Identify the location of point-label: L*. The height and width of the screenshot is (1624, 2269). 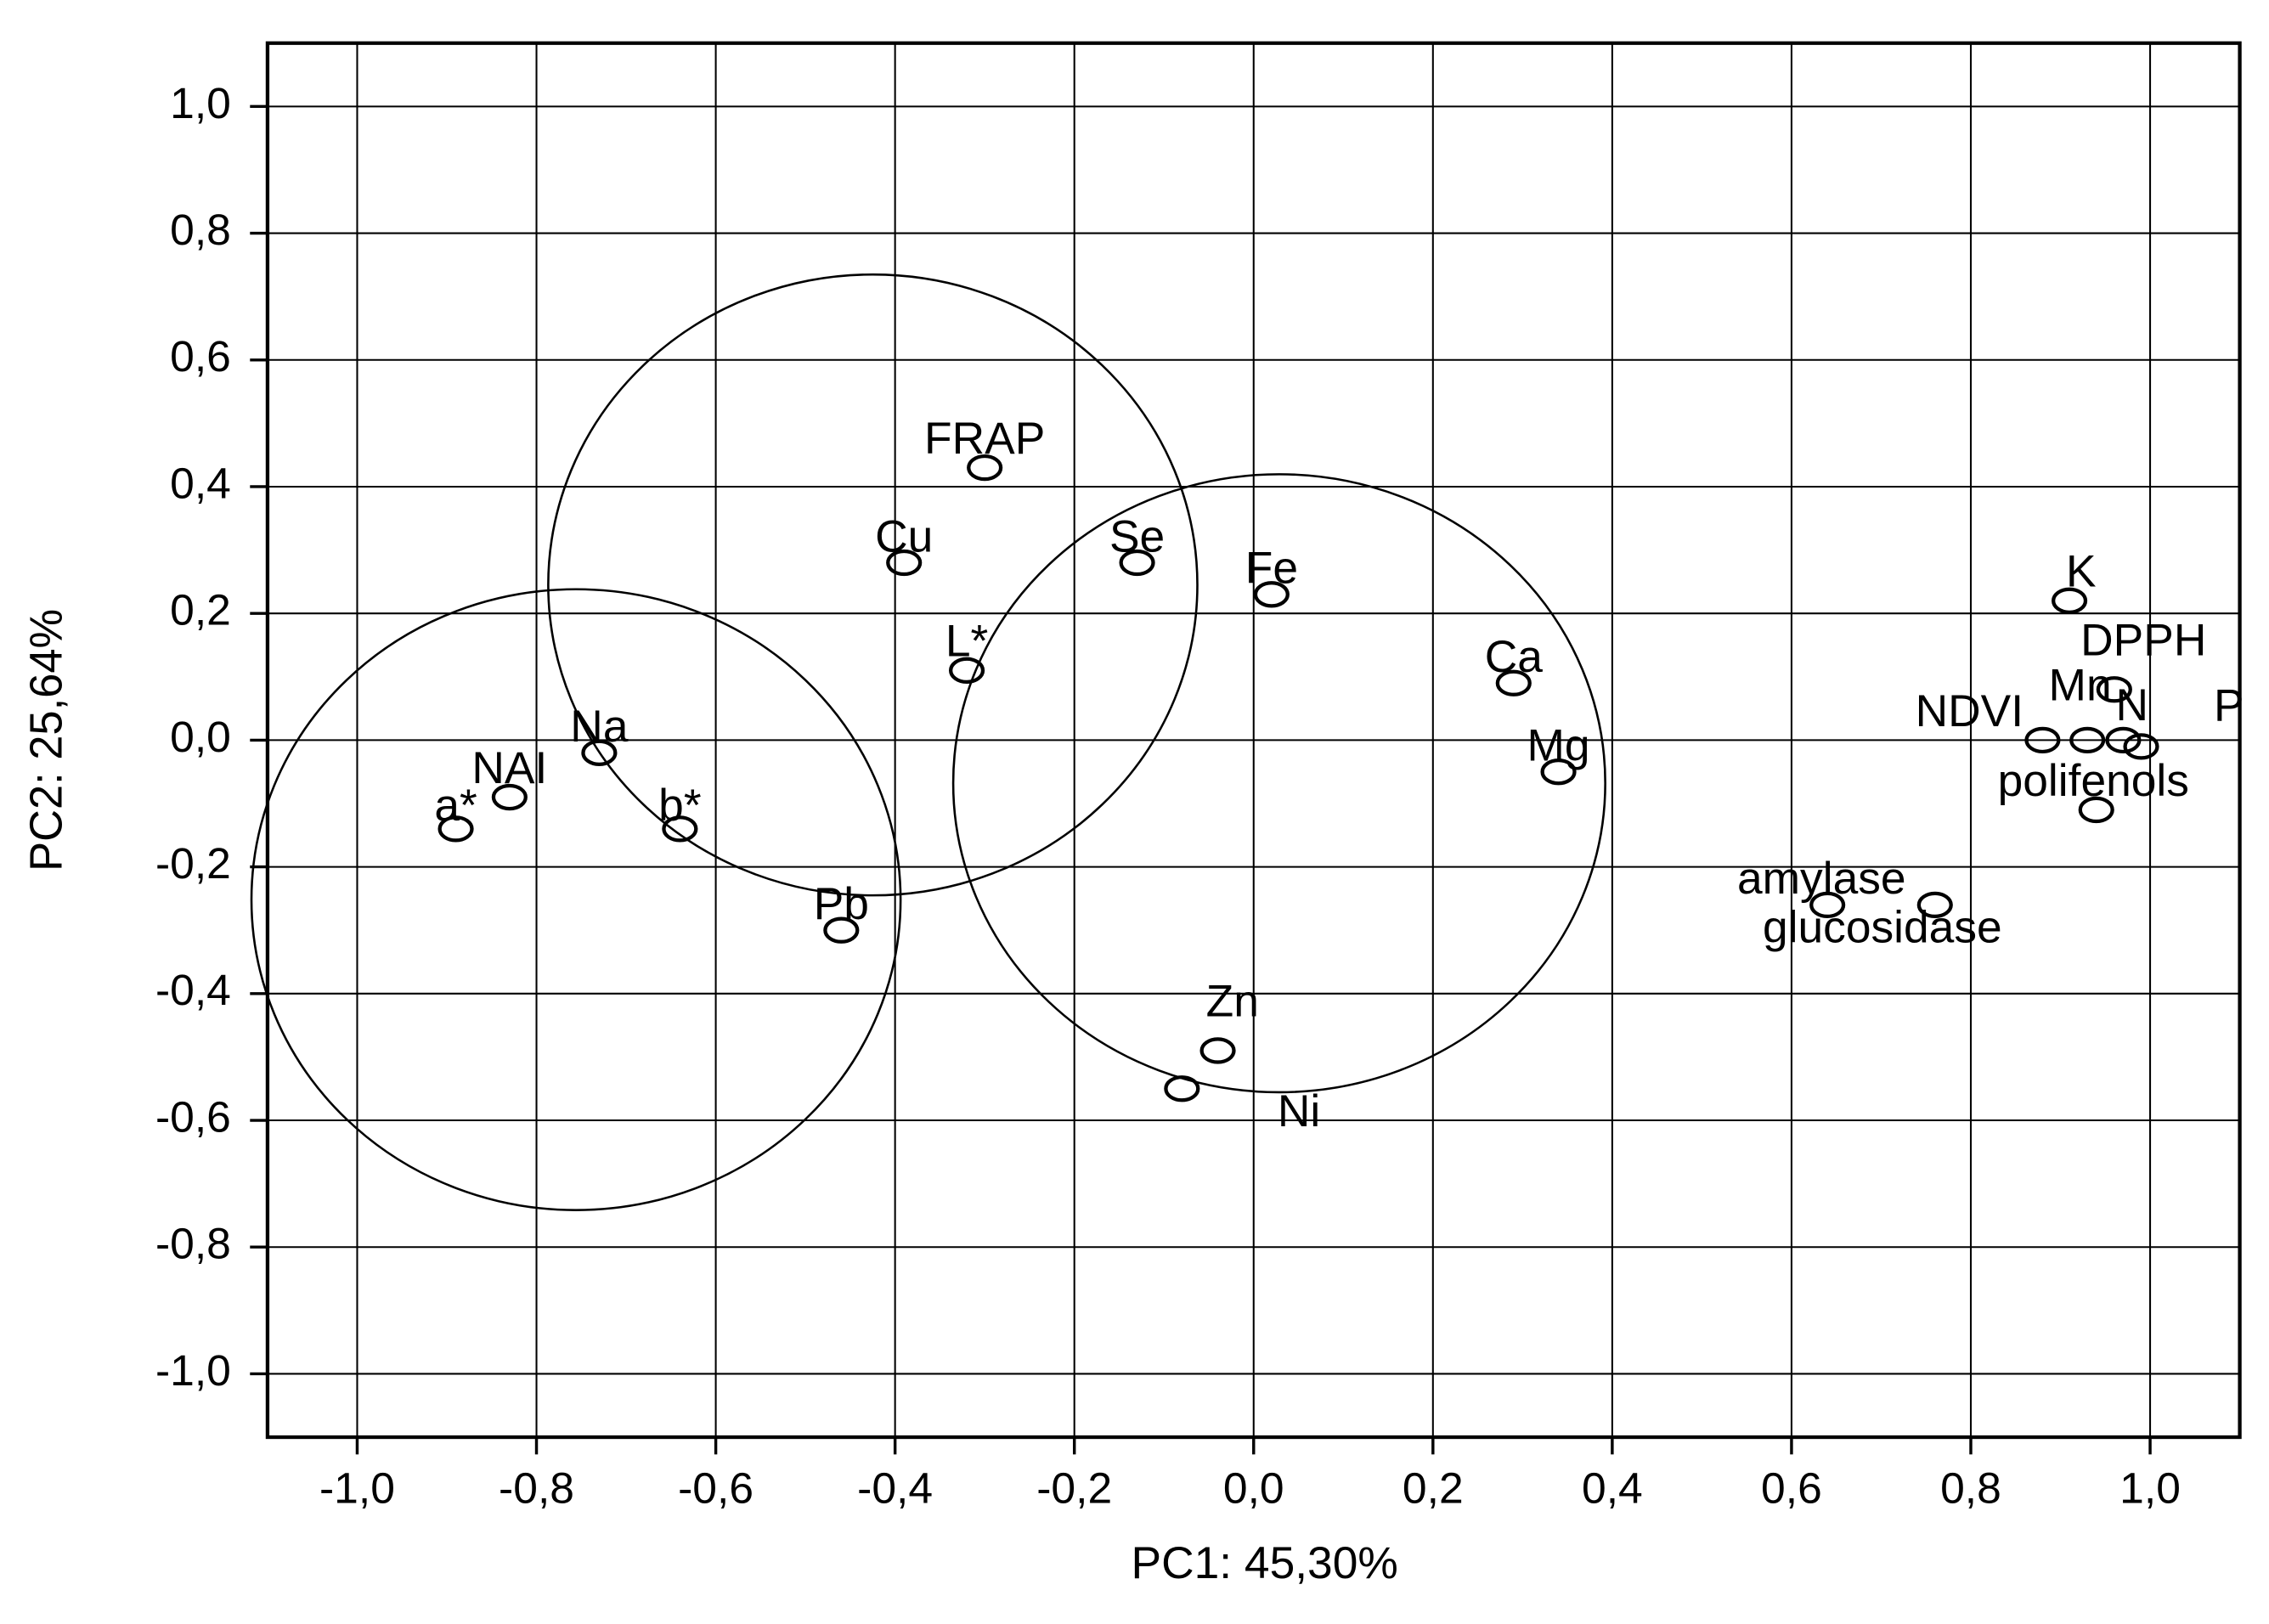
(967, 641).